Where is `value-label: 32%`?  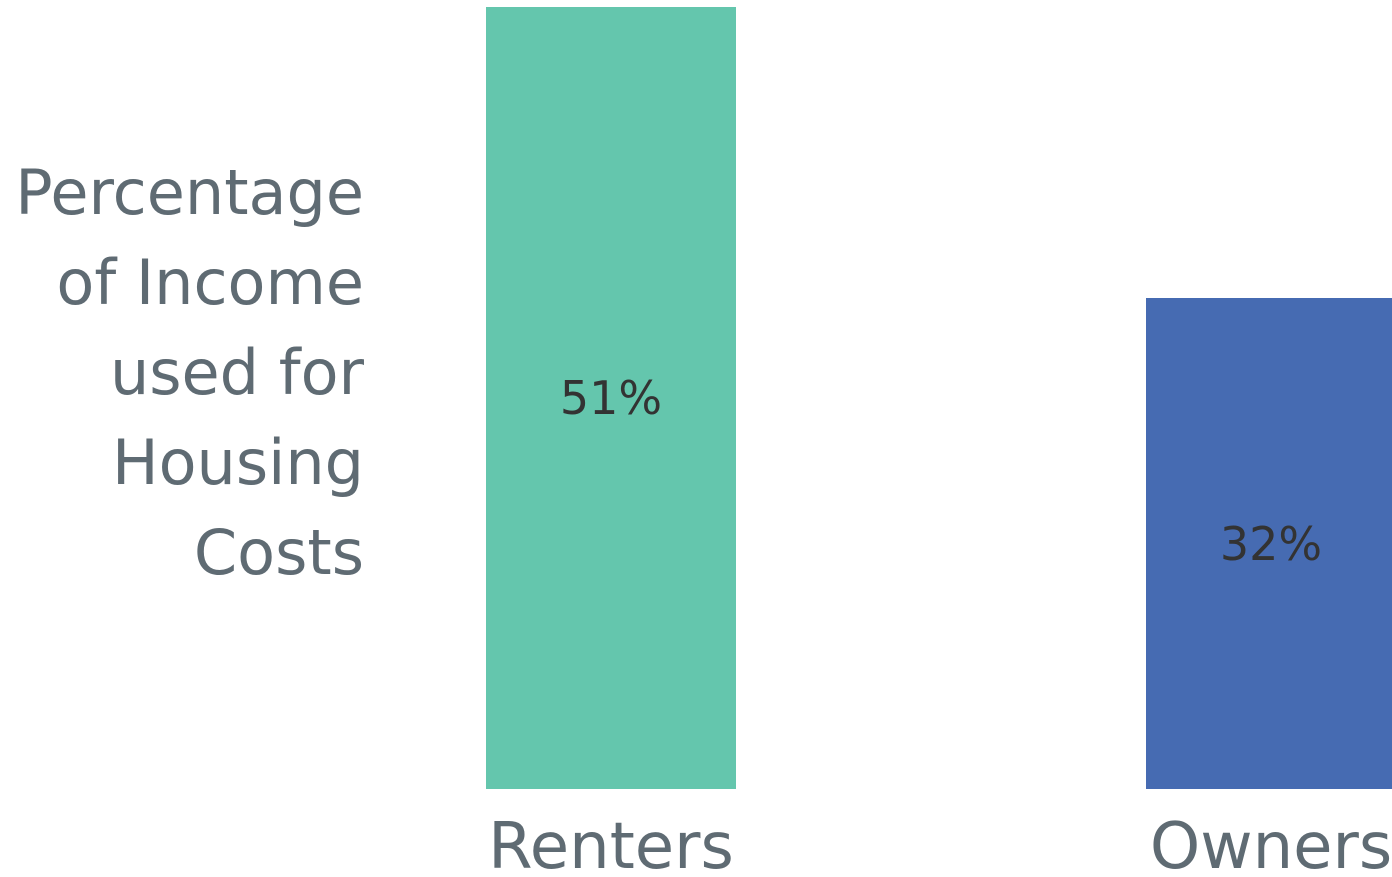
value-label: 32% is located at coordinates (1271, 543).